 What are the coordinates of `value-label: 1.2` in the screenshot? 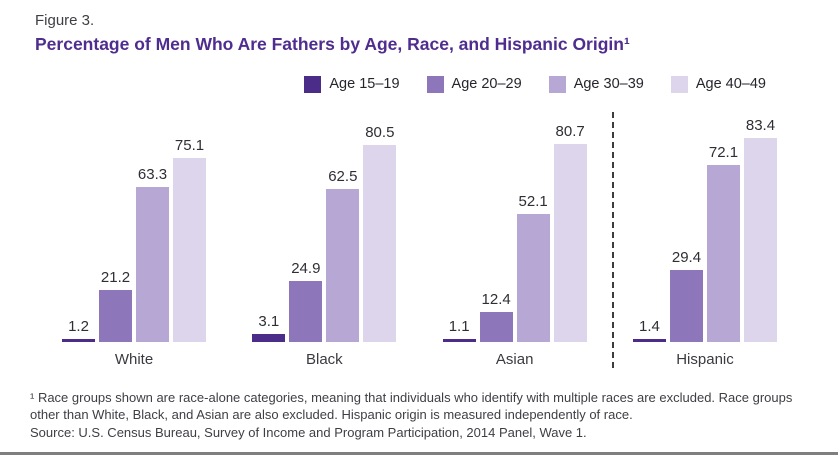 It's located at (78, 326).